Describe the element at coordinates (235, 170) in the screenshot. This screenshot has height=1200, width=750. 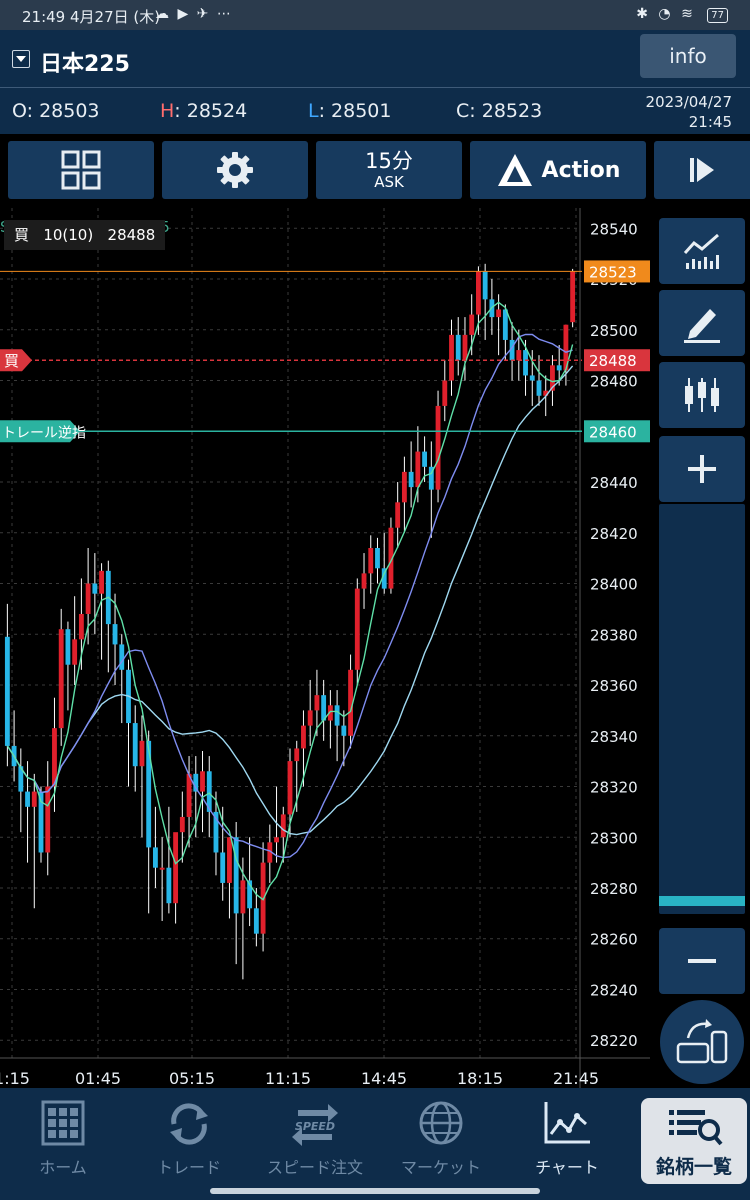
I see `settings-button` at that location.